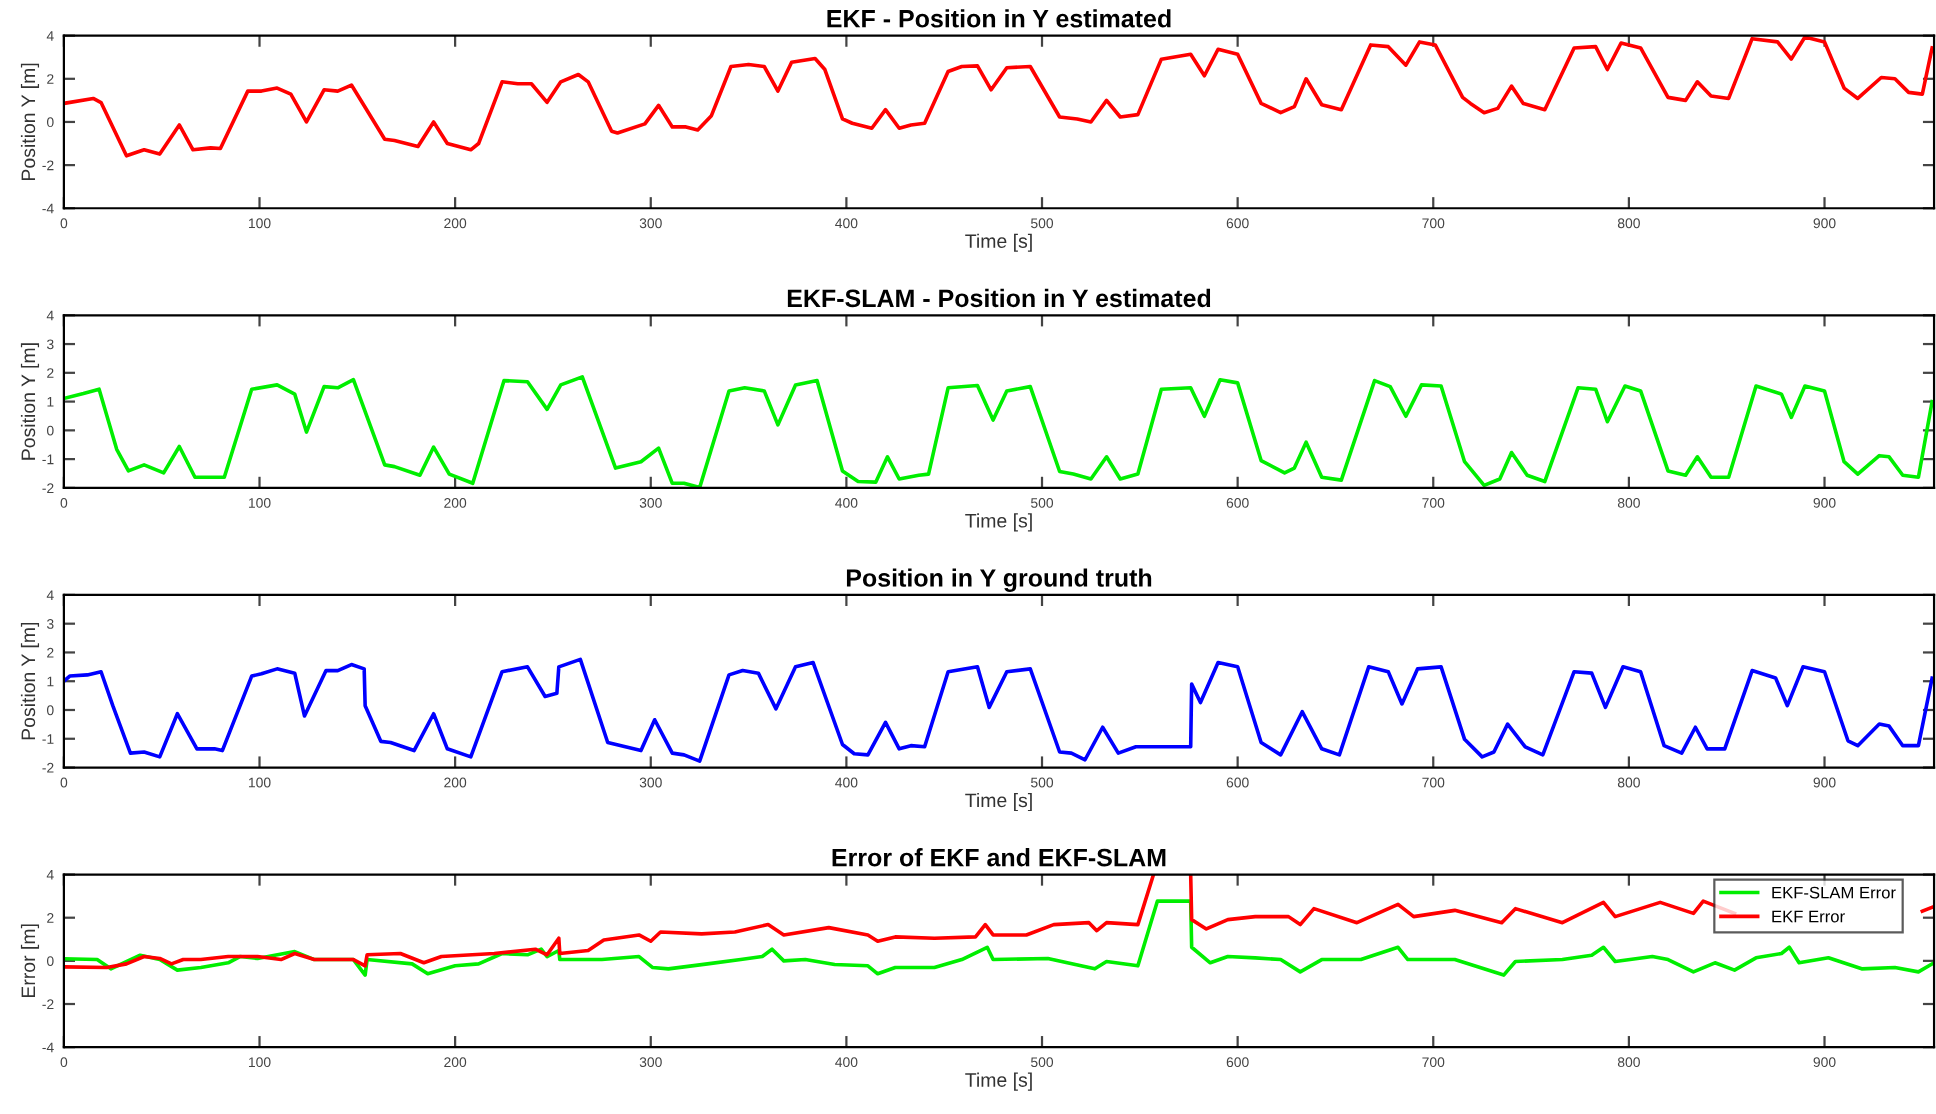 The width and height of the screenshot is (1936, 1114). What do you see at coordinates (999, 857) in the screenshot?
I see `chart-title: Error of EKF and EKF-SLAM` at bounding box center [999, 857].